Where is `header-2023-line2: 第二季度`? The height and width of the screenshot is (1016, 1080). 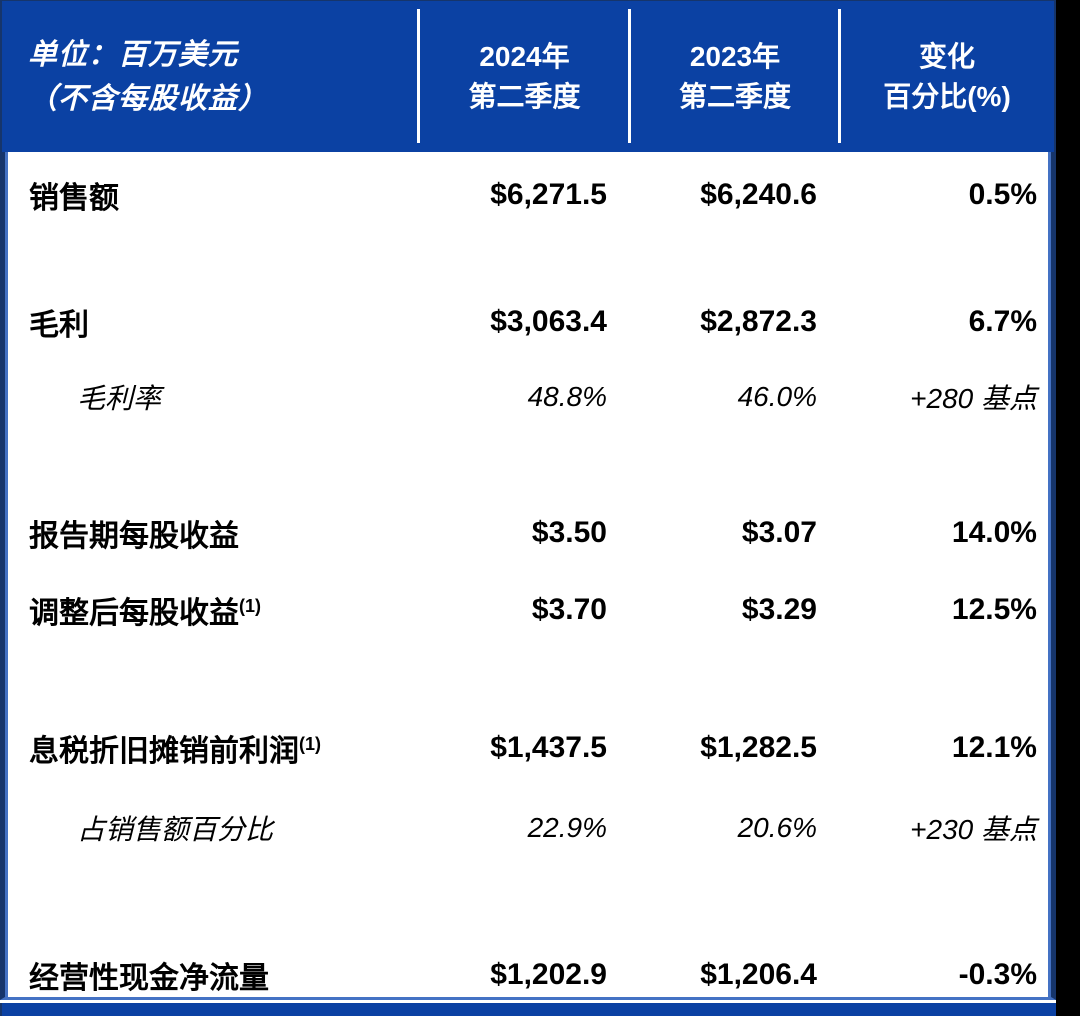
header-2023-line2: 第二季度 is located at coordinates (734, 96).